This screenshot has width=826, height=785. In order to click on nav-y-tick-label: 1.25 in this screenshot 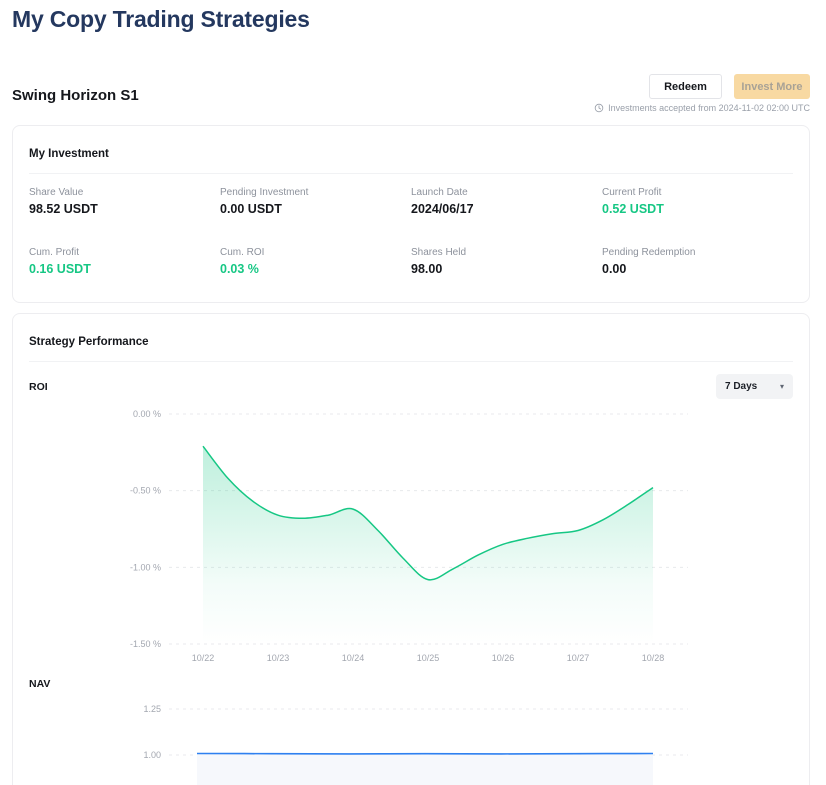, I will do `click(152, 709)`.